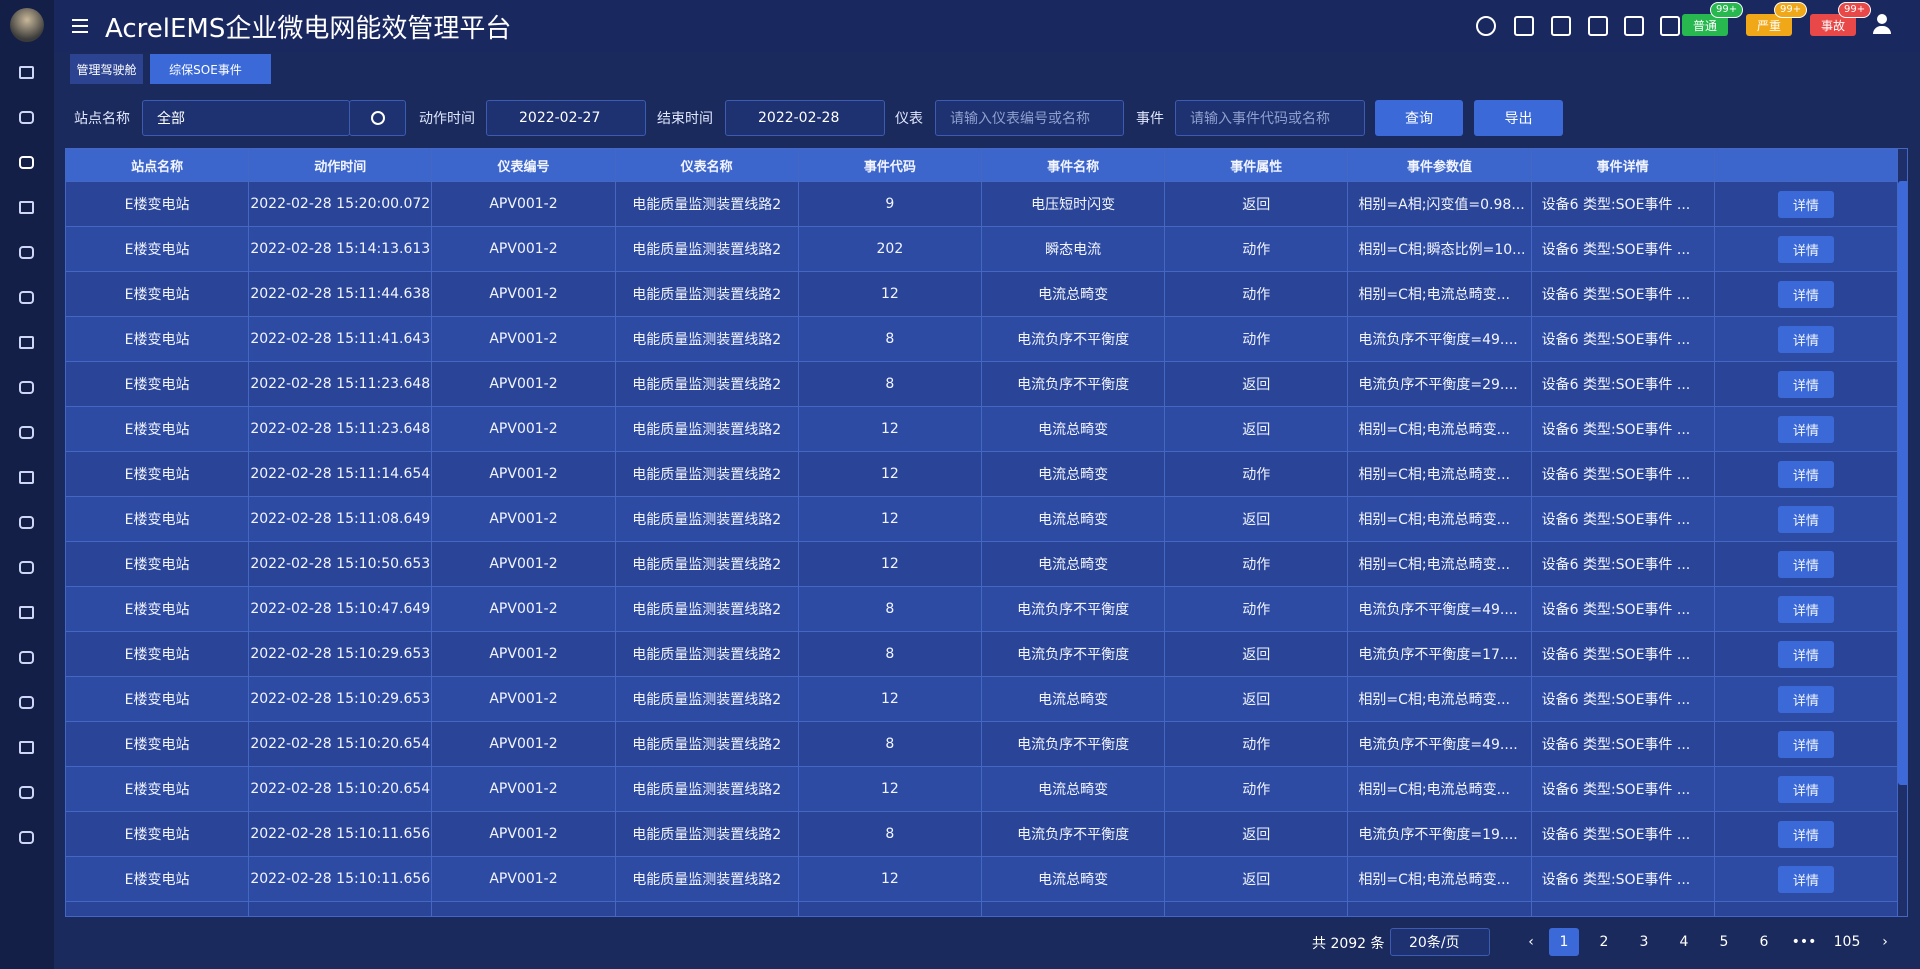  Describe the element at coordinates (1604, 942) in the screenshot. I see `page-number: 2` at that location.